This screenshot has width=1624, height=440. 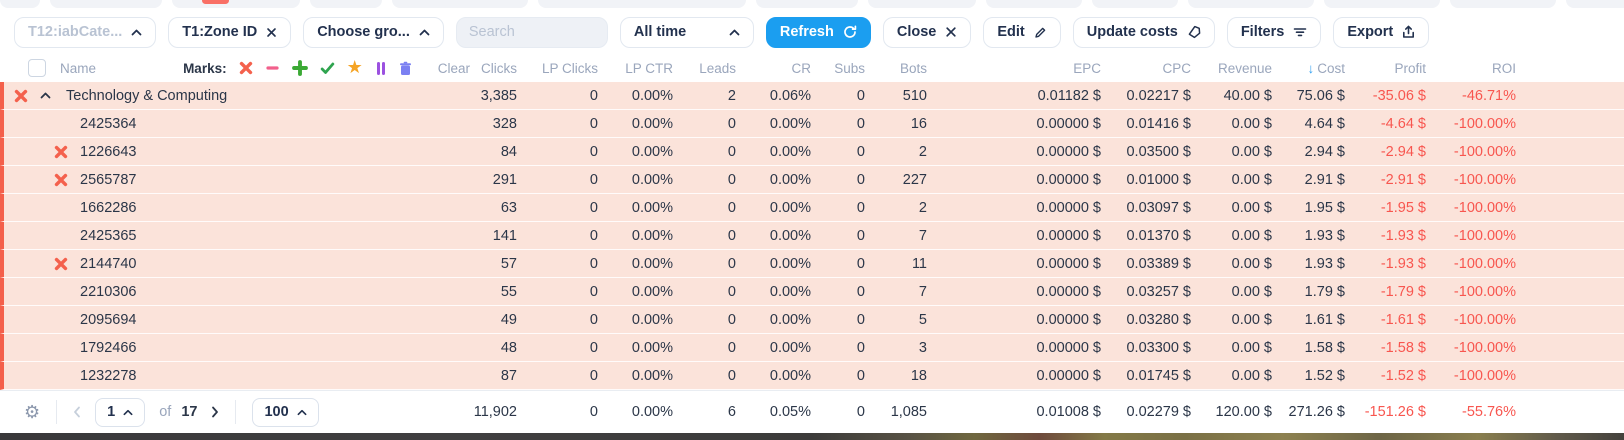 I want to click on row-name: 2210306, so click(x=108, y=291).